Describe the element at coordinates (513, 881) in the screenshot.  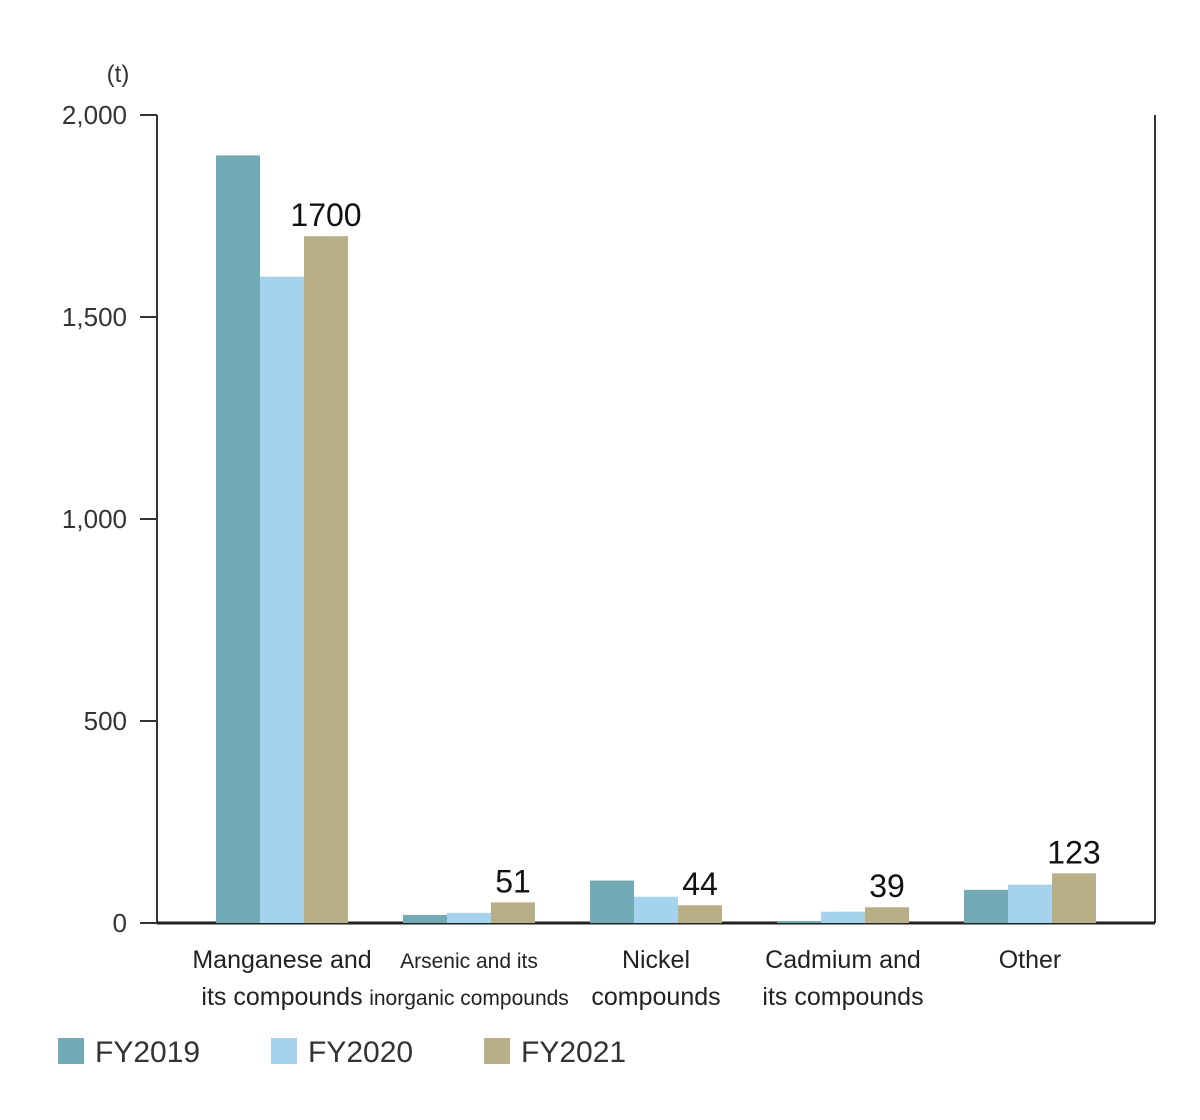
I see `data-label: 51` at that location.